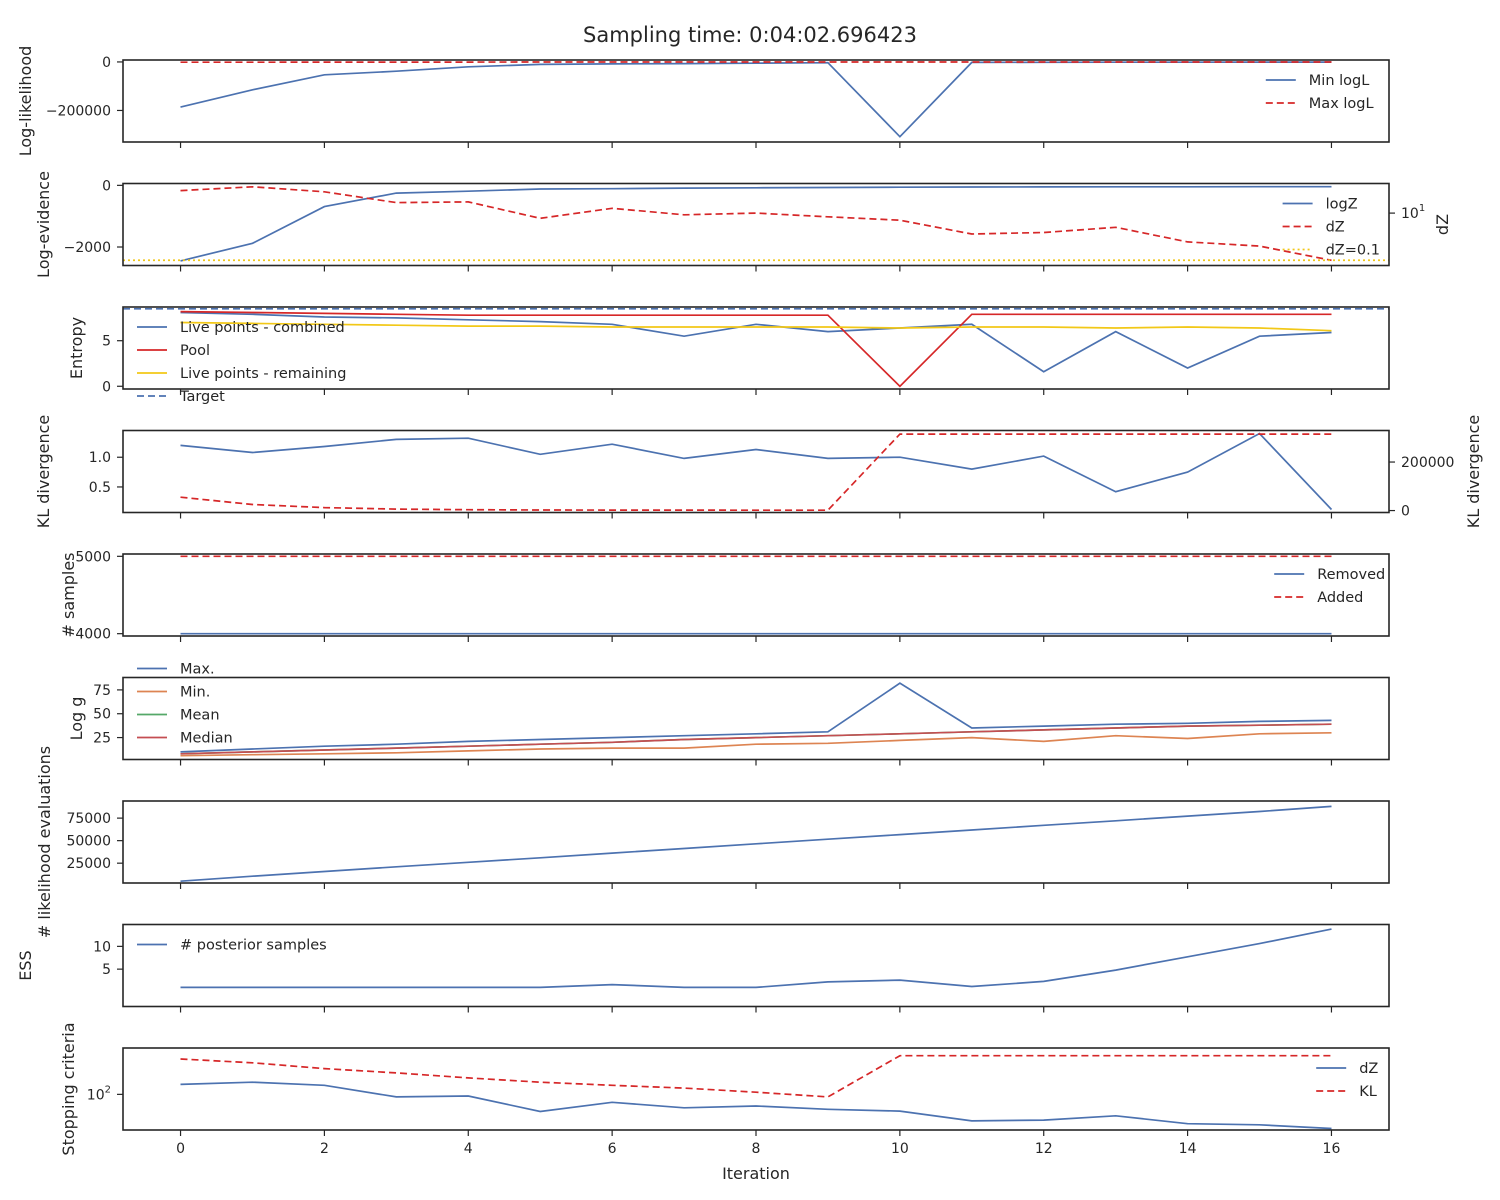 The image size is (1500, 1200). I want to click on y-tick-label: 25000, so click(88, 864).